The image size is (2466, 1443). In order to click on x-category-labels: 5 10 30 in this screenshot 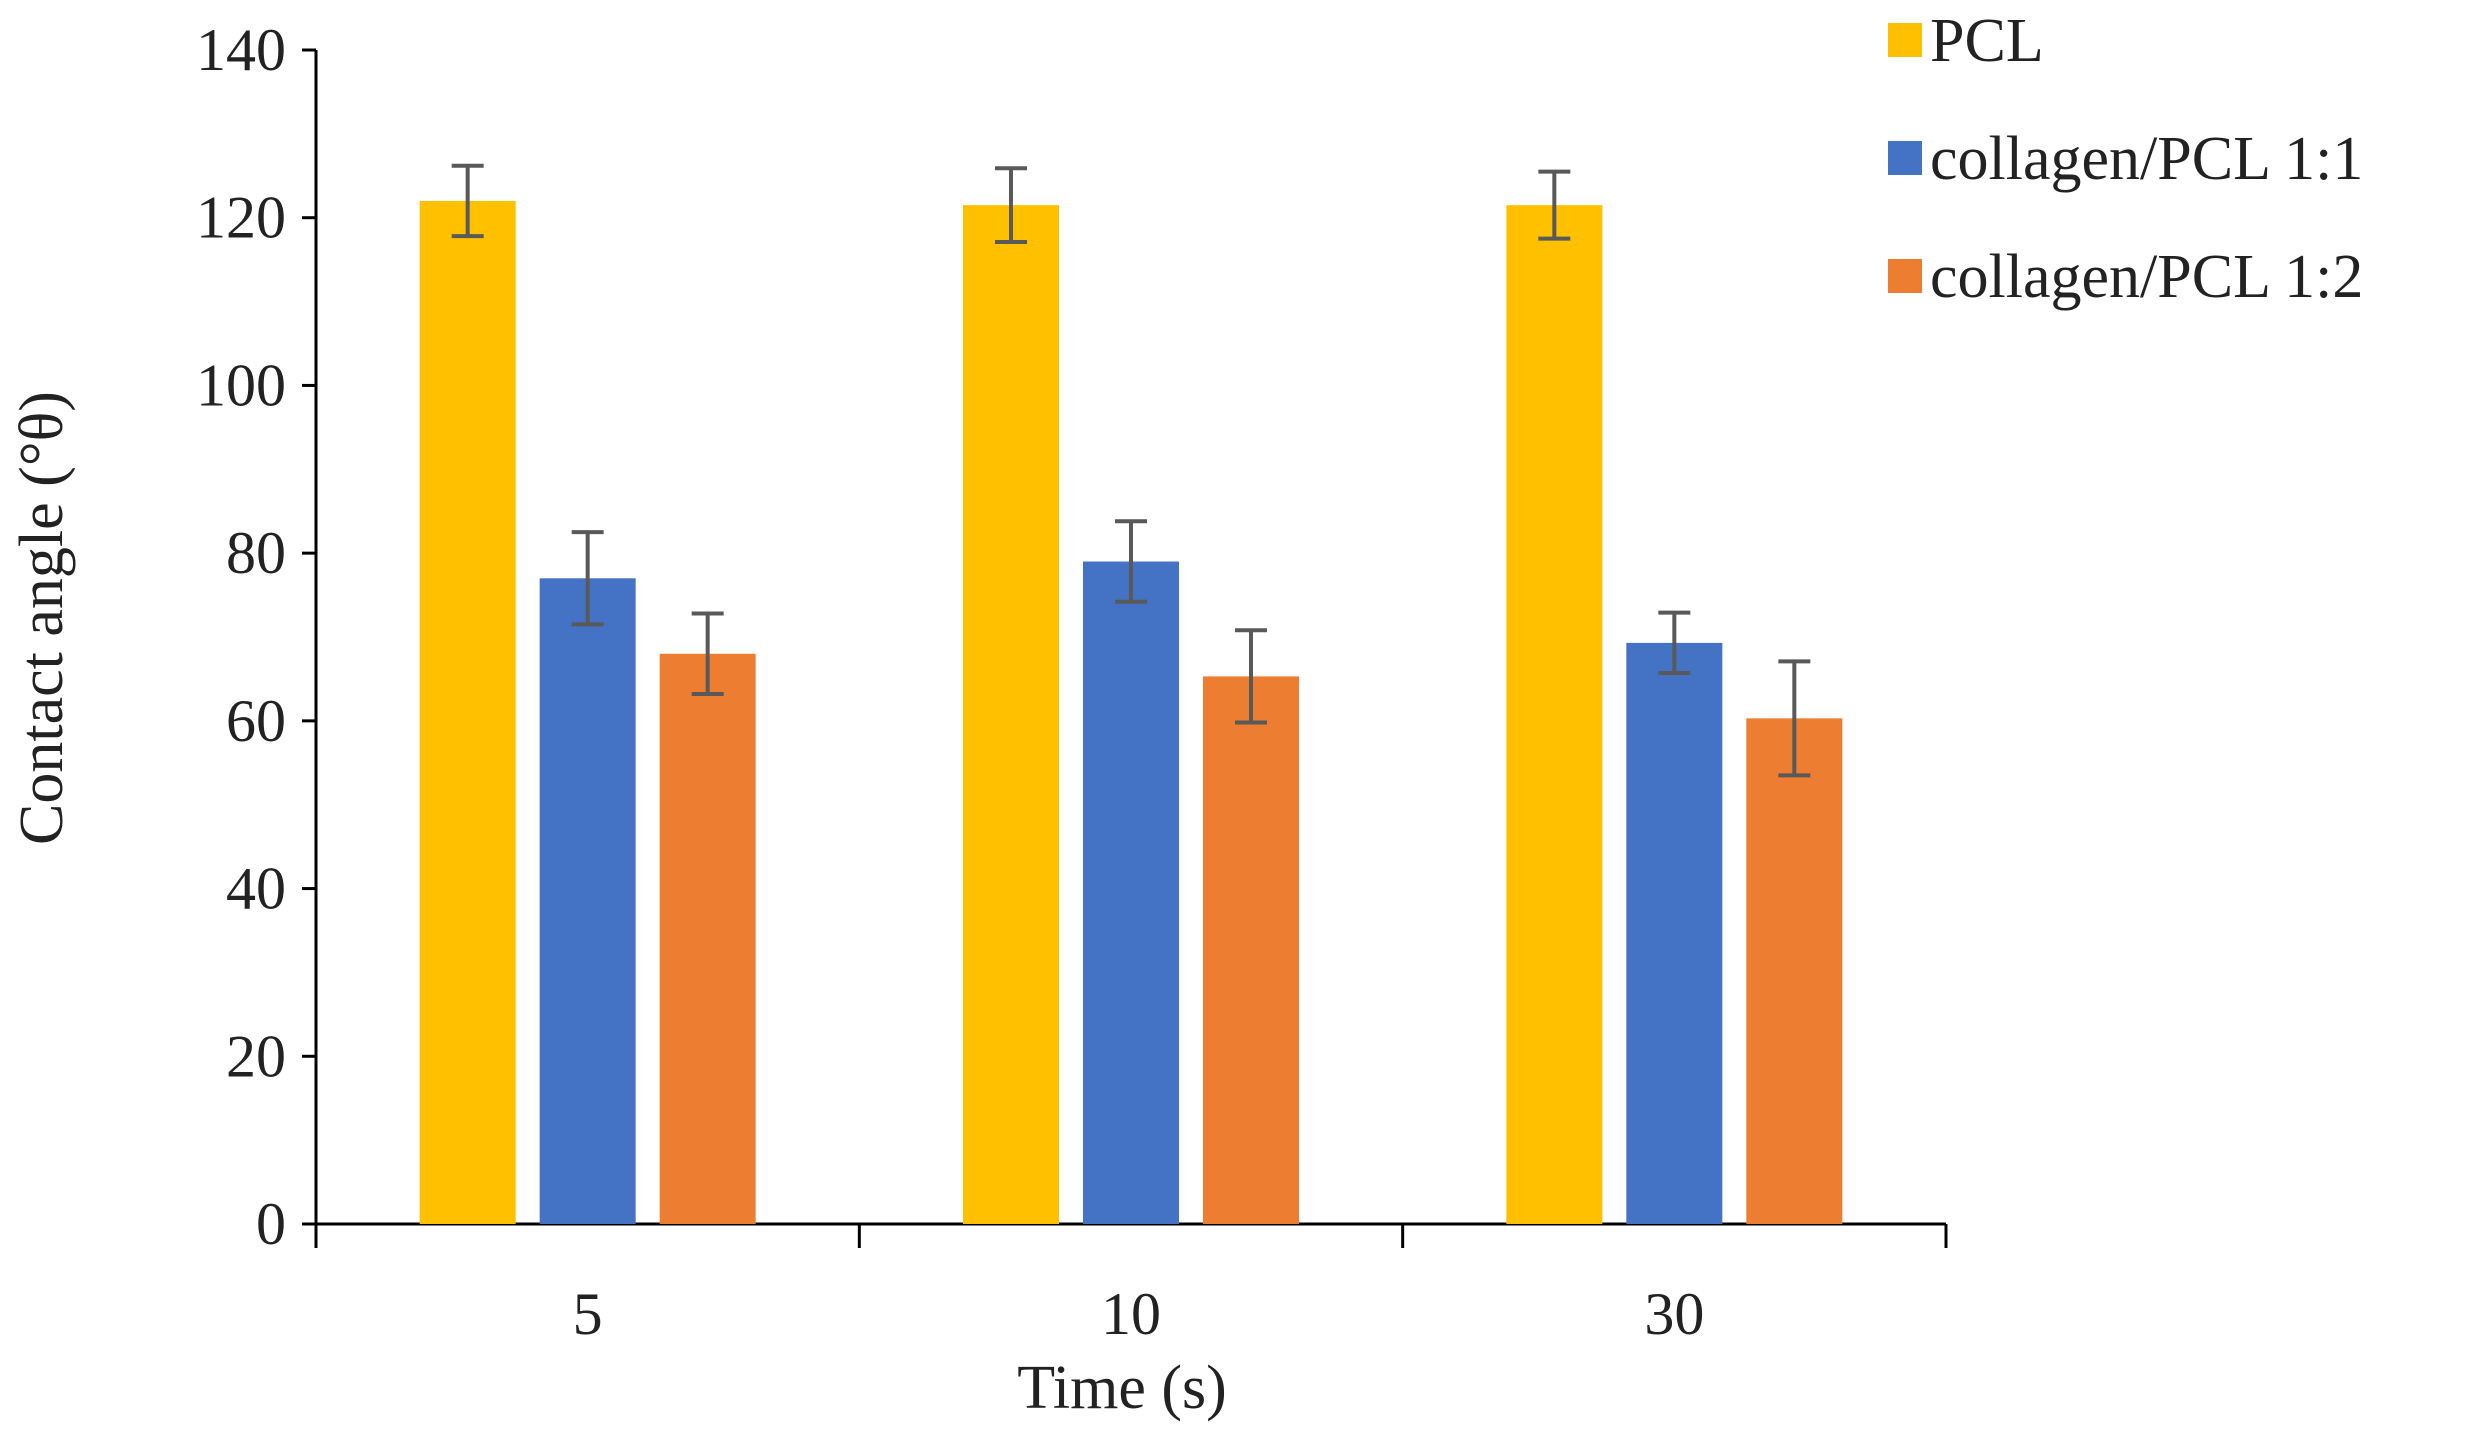, I will do `click(1139, 1314)`.